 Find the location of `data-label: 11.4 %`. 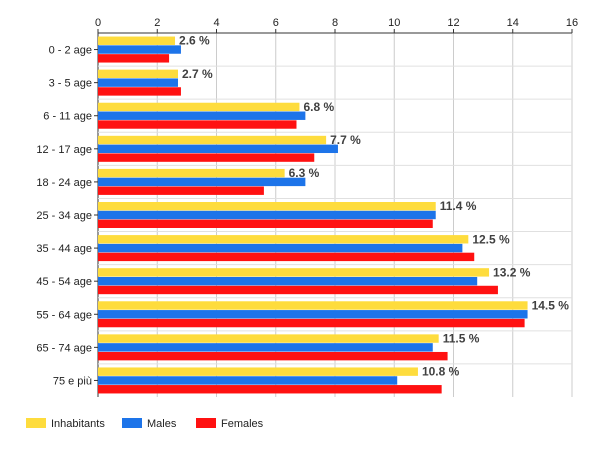

data-label: 11.4 % is located at coordinates (458, 206).